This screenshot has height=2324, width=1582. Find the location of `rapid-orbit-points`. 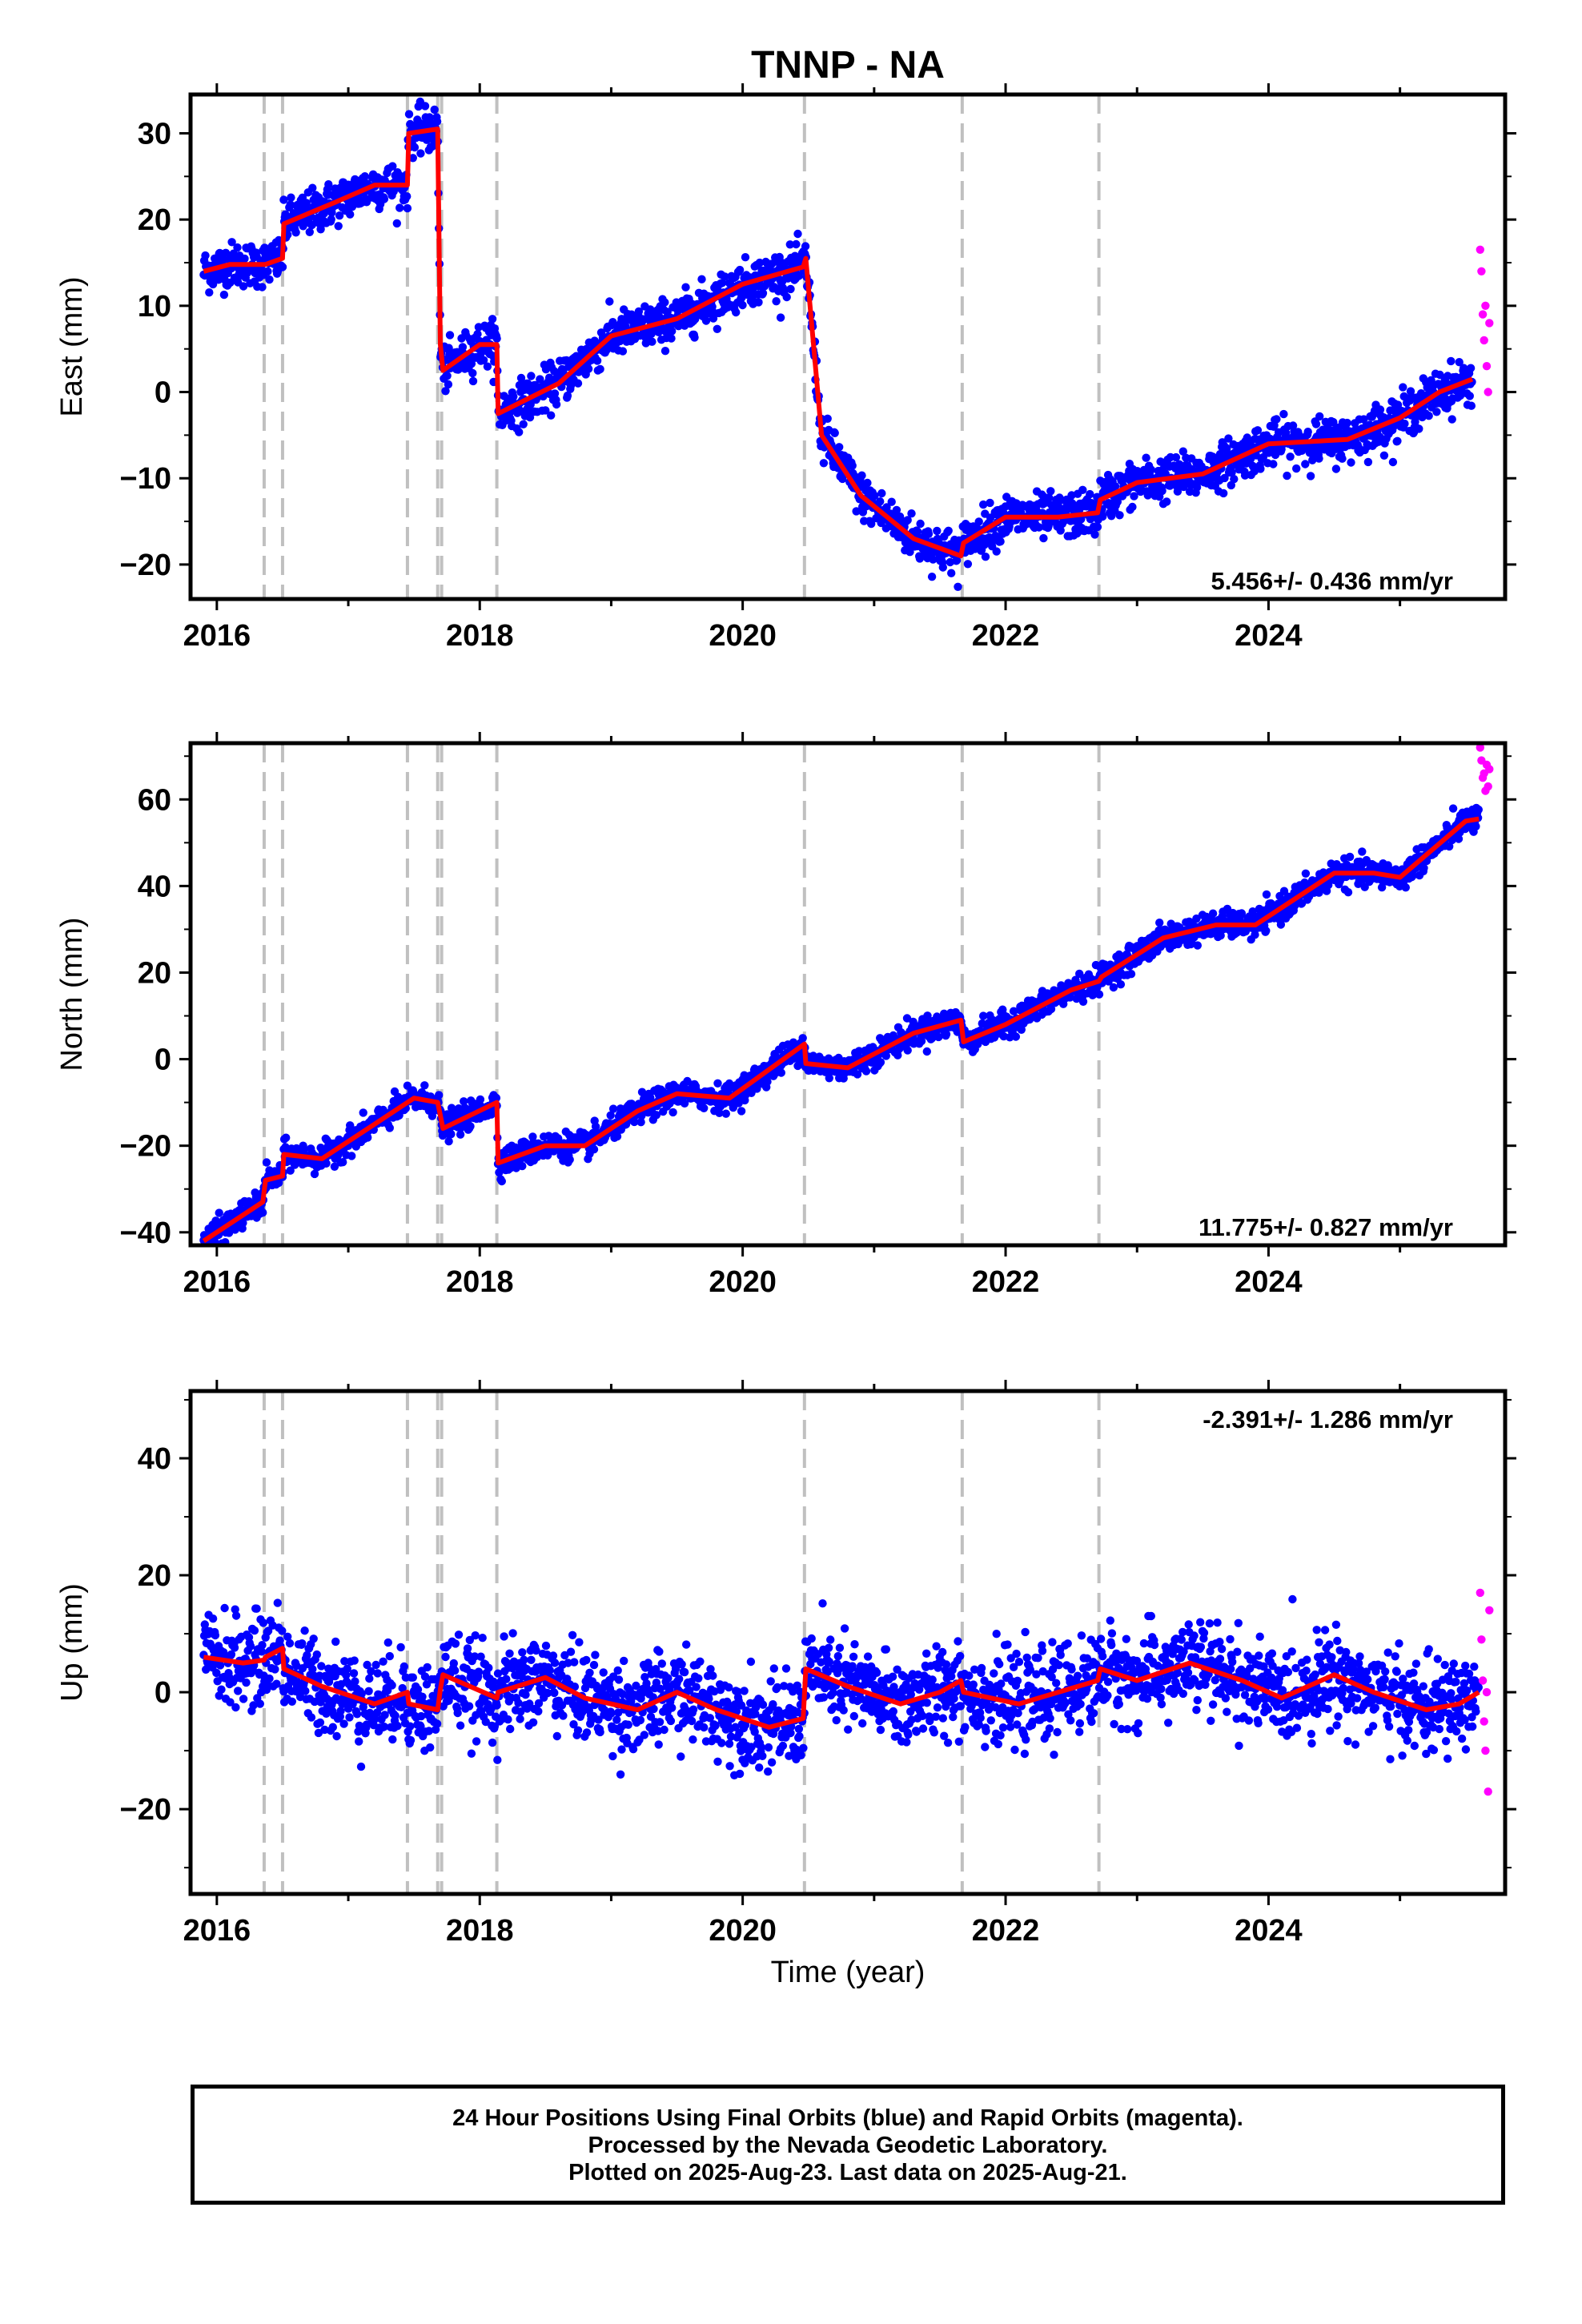

rapid-orbit-points is located at coordinates (1485, 320).